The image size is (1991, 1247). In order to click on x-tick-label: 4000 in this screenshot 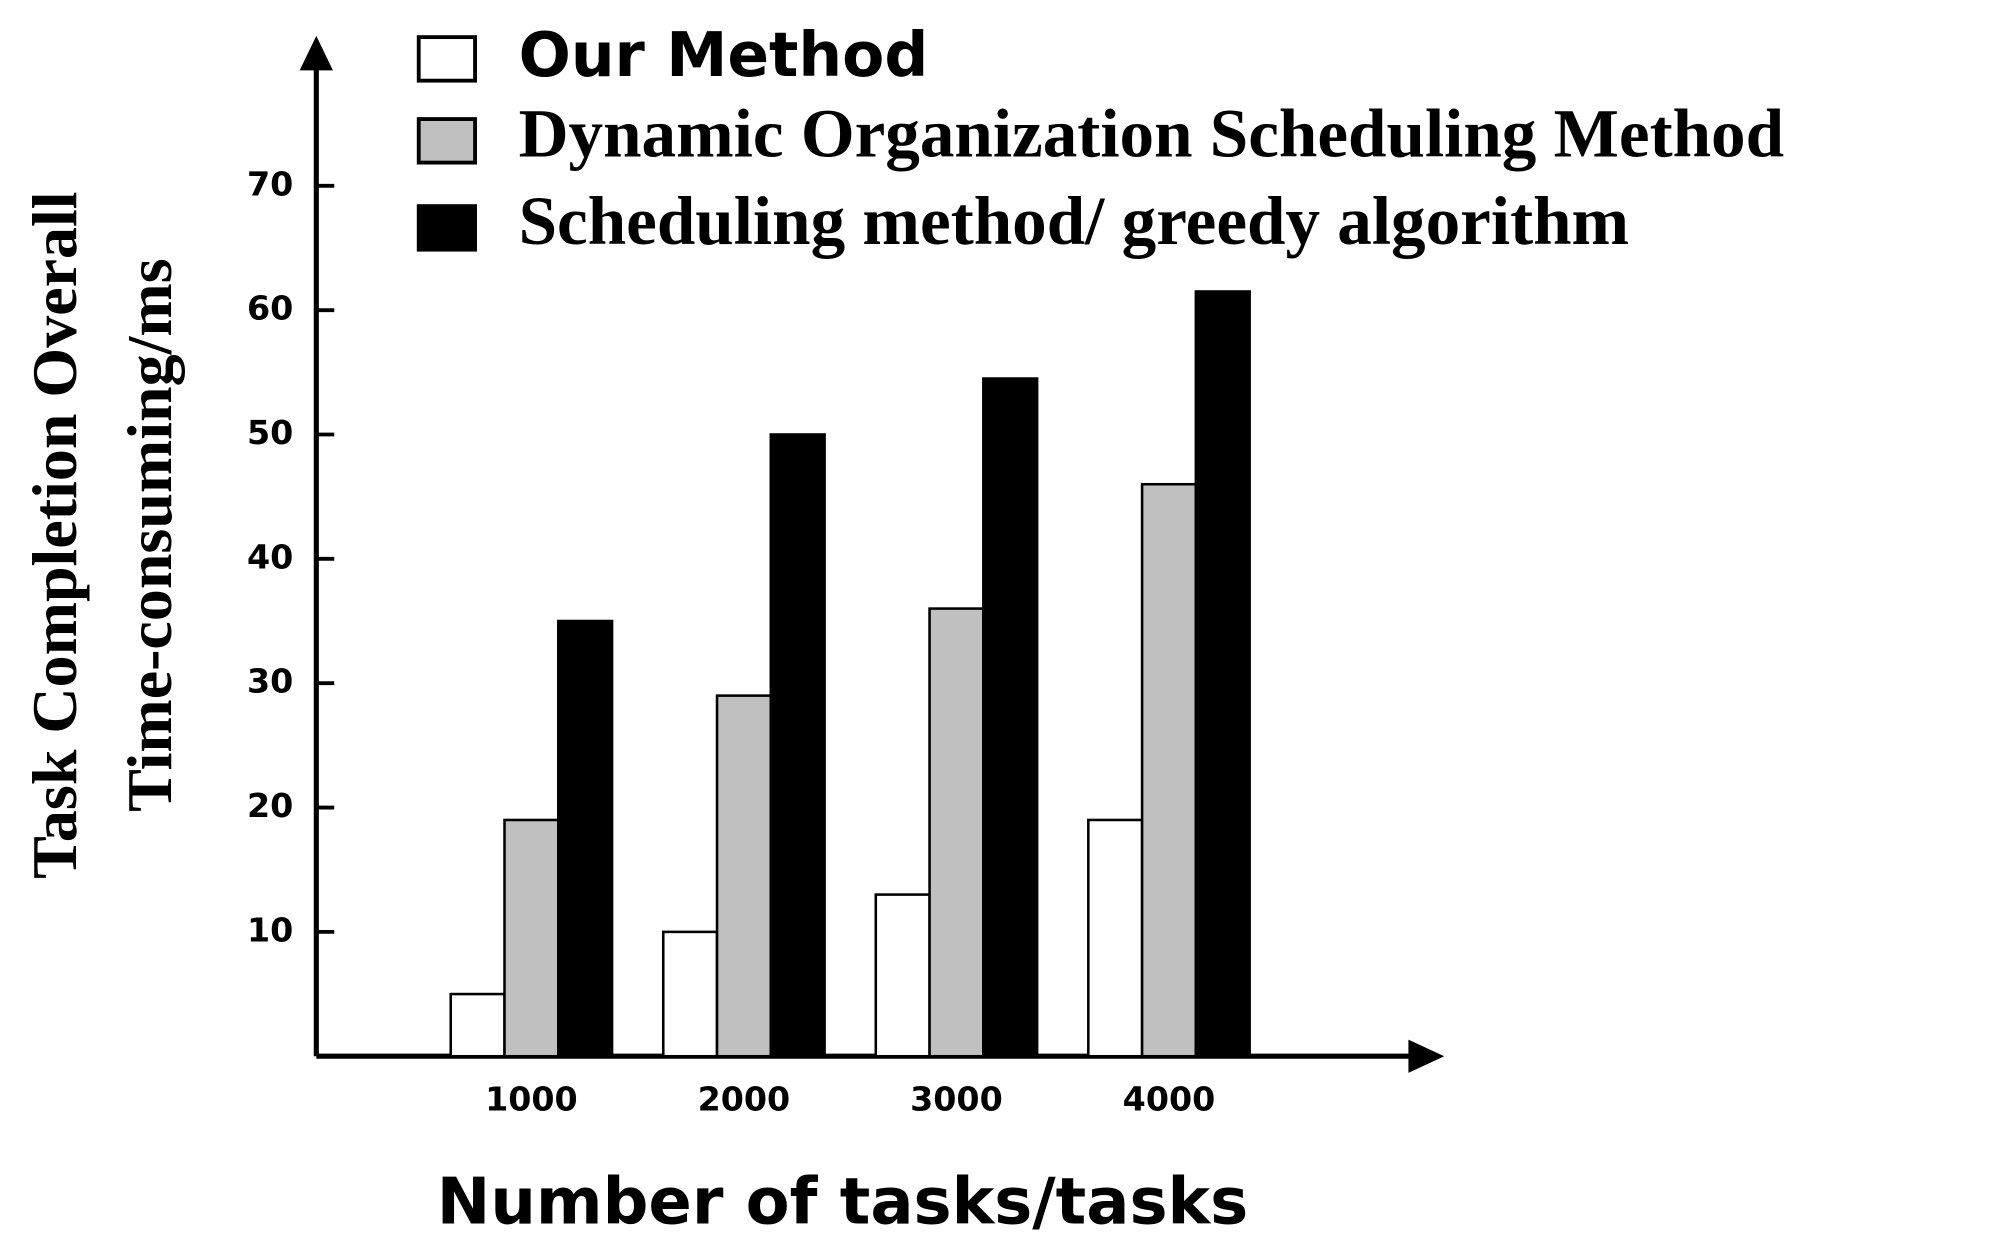, I will do `click(1169, 1099)`.